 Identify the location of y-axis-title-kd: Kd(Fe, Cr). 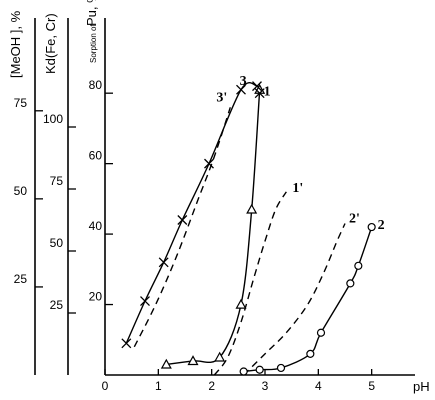
(50, 43).